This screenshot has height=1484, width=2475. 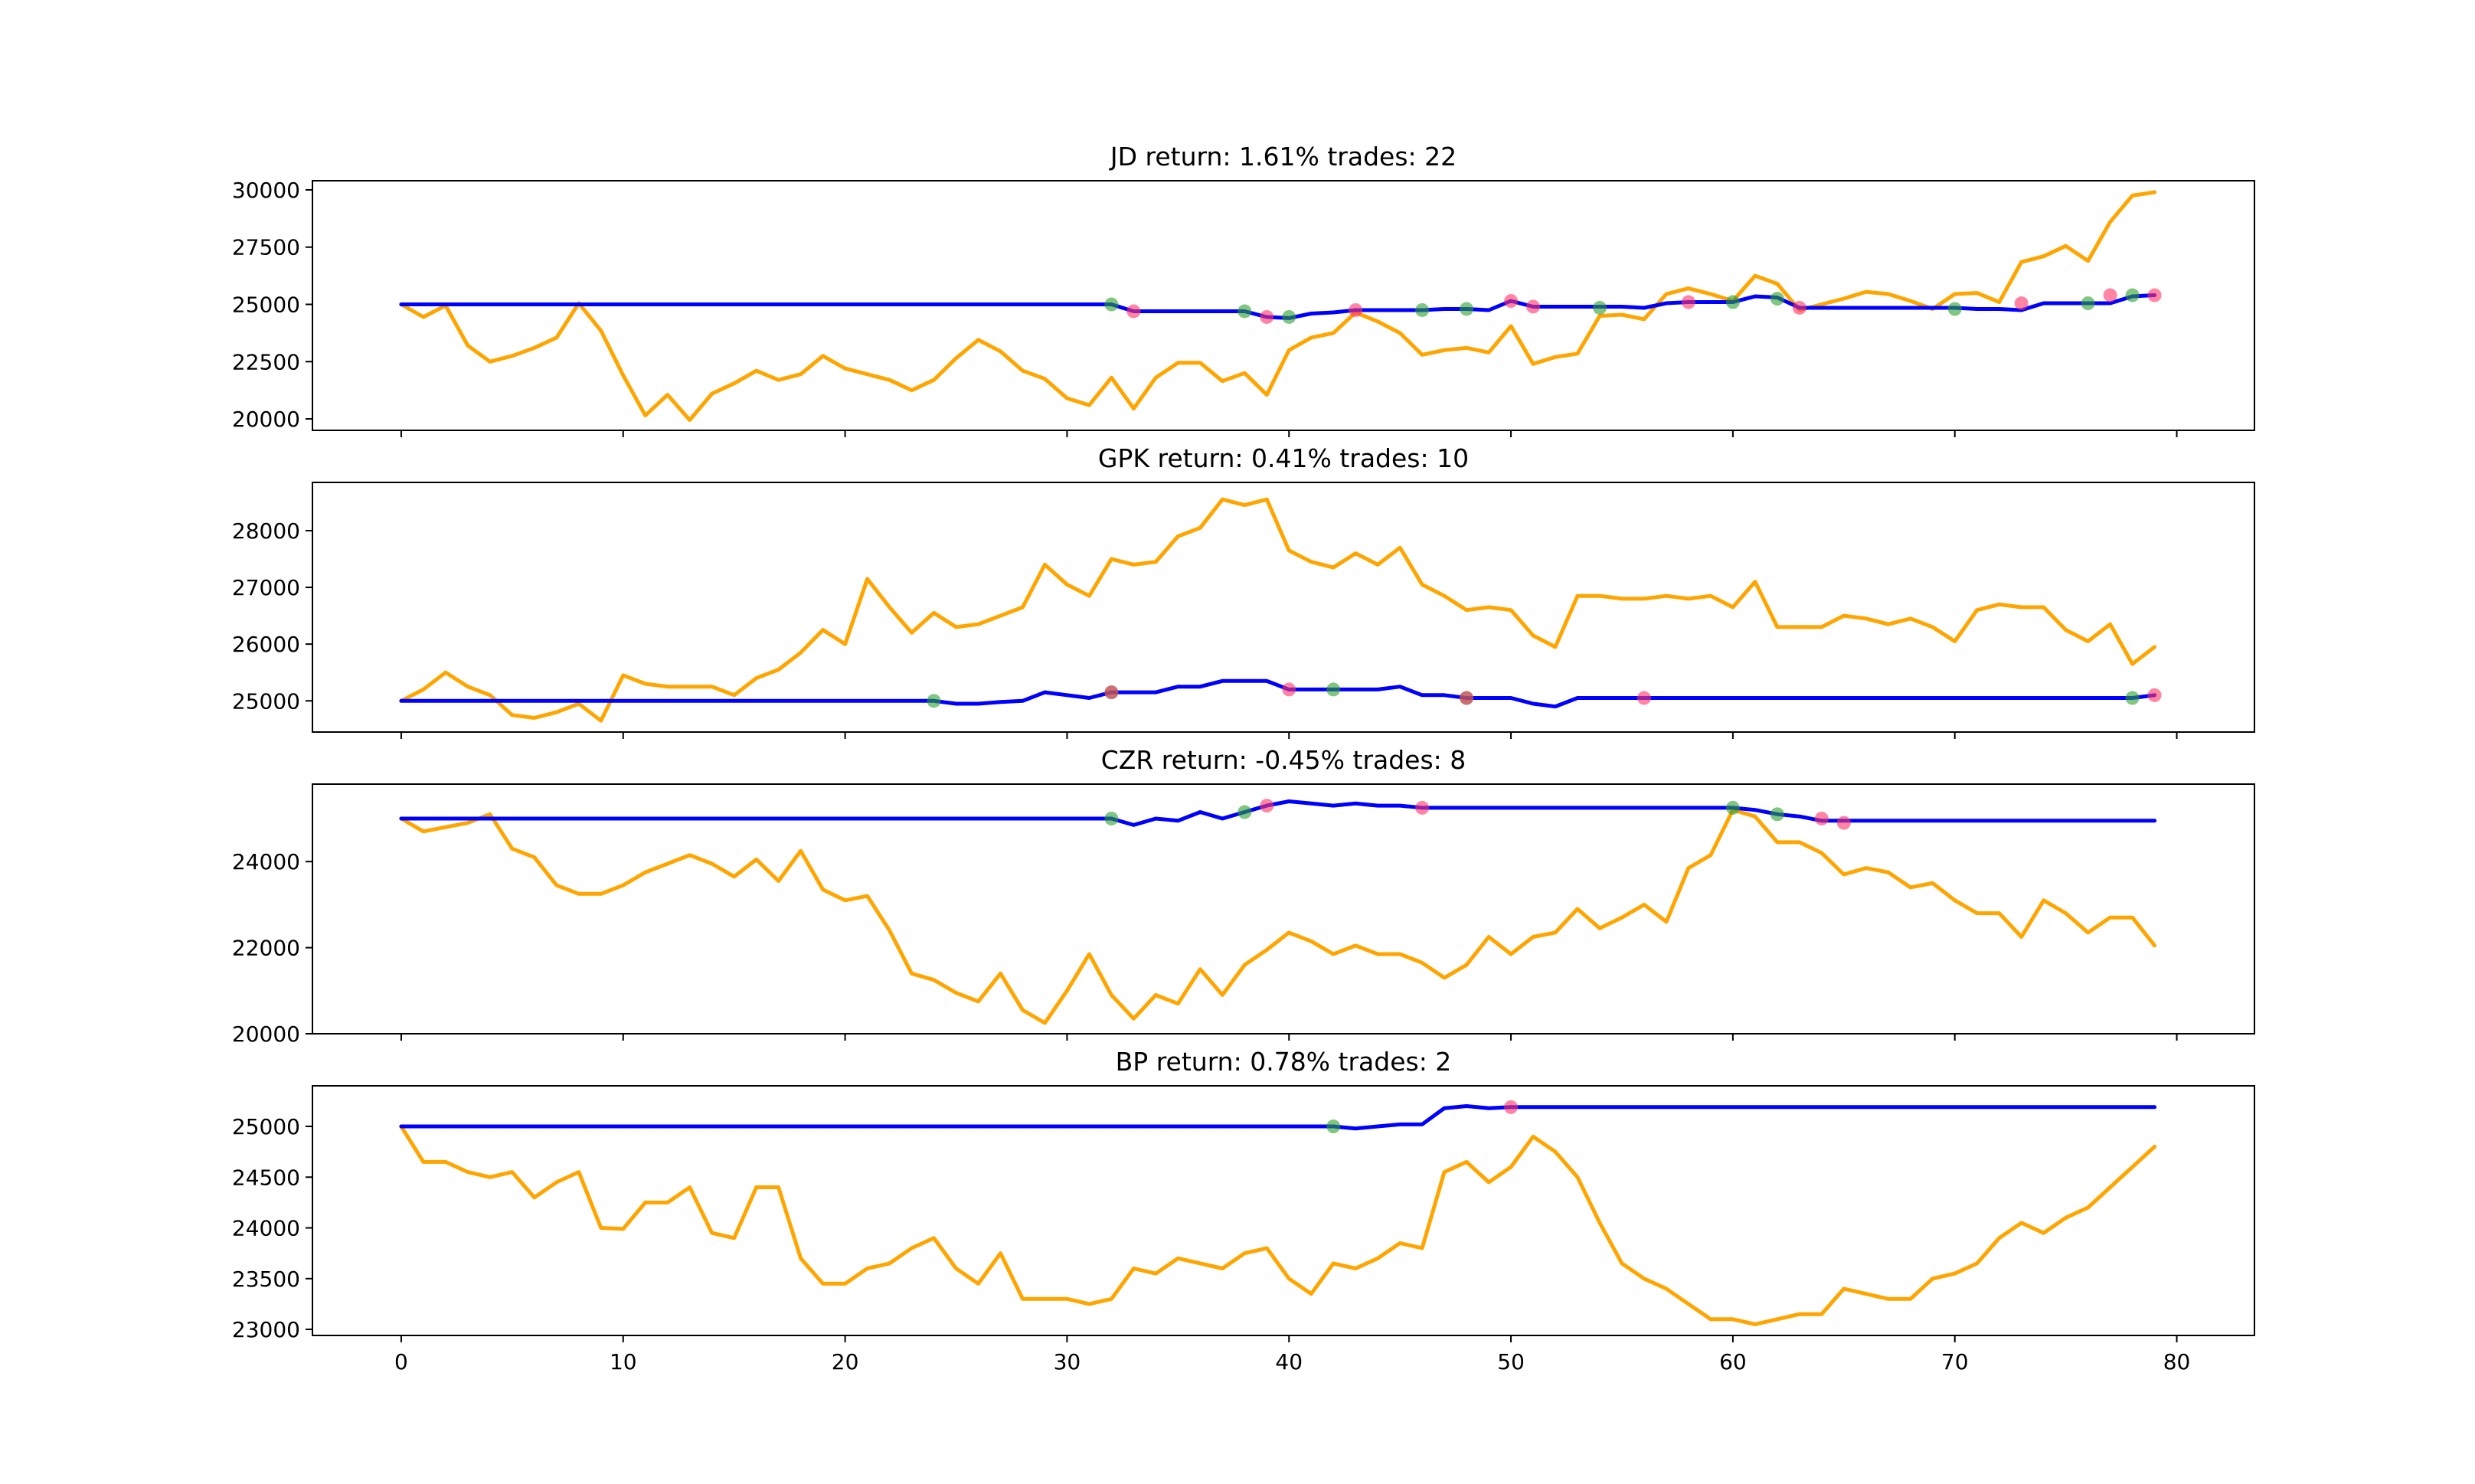 What do you see at coordinates (1733, 1361) in the screenshot?
I see `x-tick-label: 60` at bounding box center [1733, 1361].